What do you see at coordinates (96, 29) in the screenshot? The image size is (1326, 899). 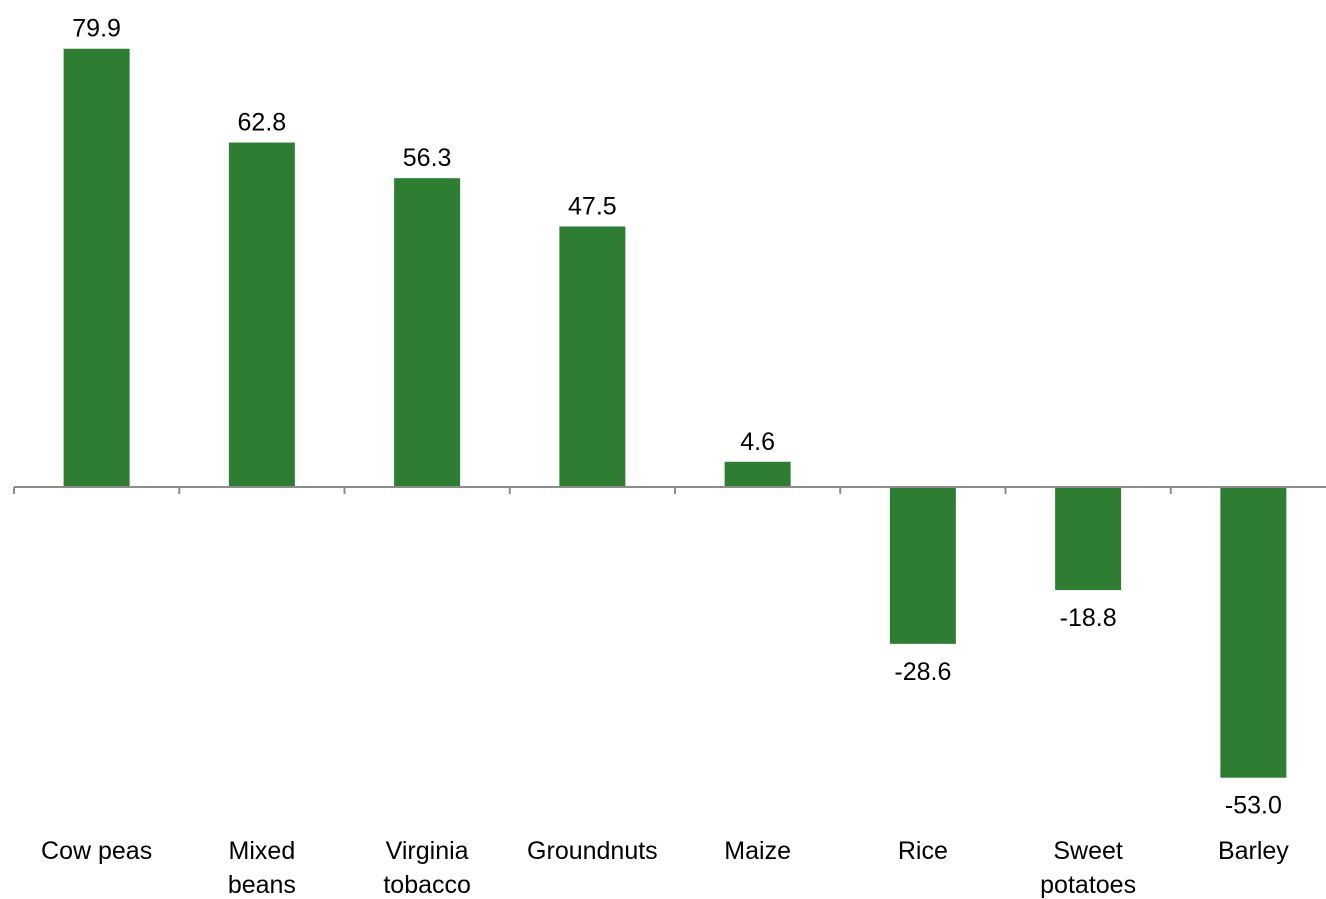 I see `data-label: 79.9` at bounding box center [96, 29].